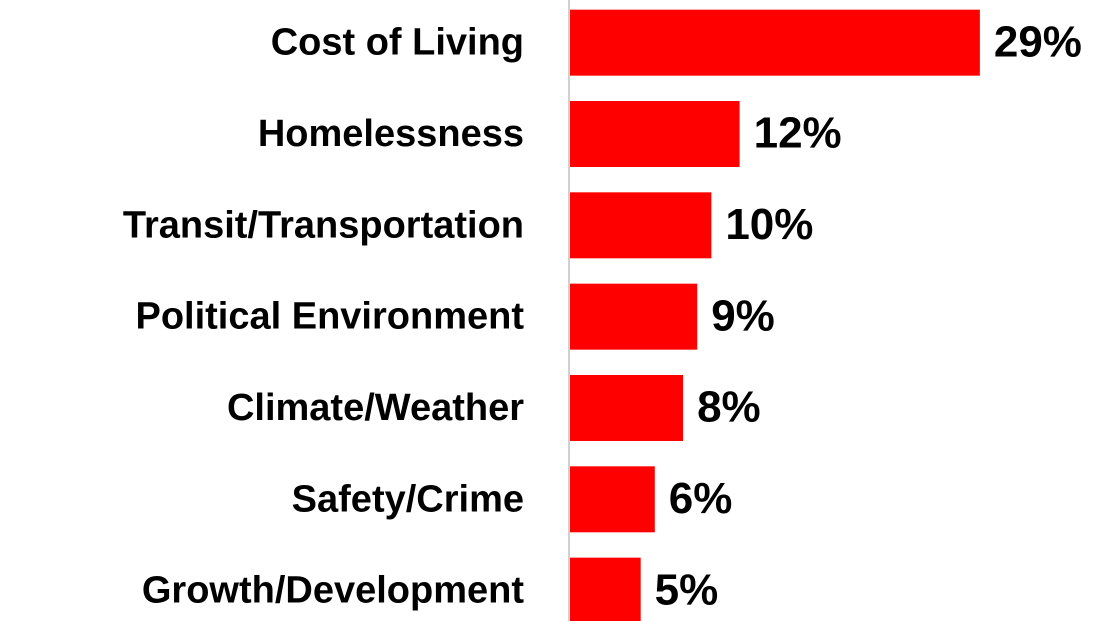 The image size is (1107, 621). What do you see at coordinates (397, 43) in the screenshot?
I see `category-label: Cost of Living` at bounding box center [397, 43].